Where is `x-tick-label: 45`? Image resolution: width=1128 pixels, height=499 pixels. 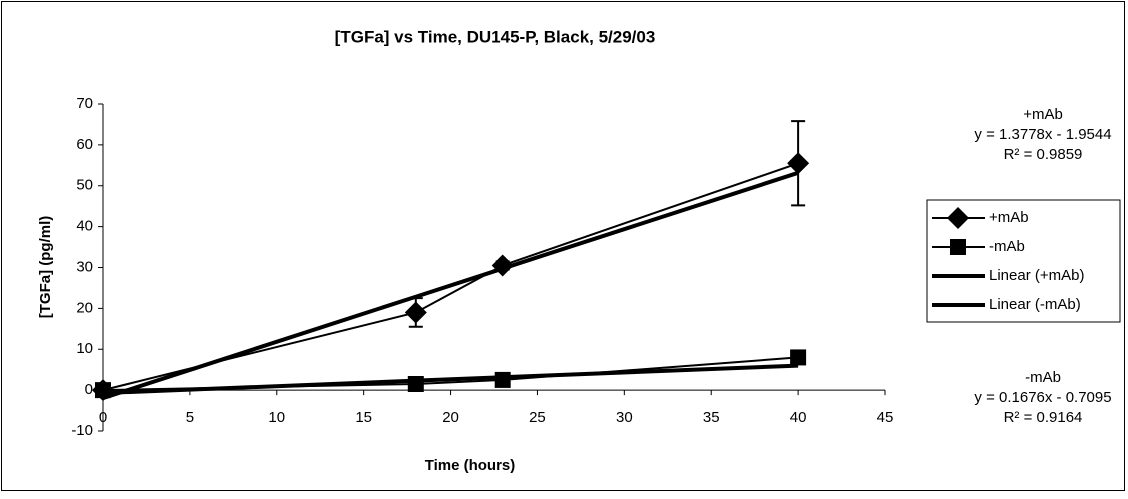 x-tick-label: 45 is located at coordinates (885, 417).